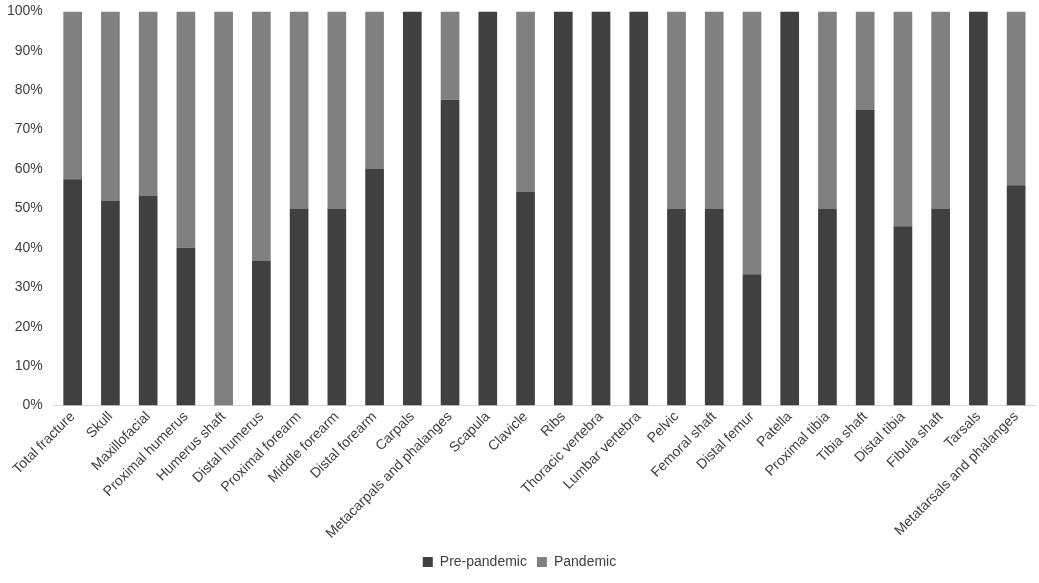 The height and width of the screenshot is (583, 1039). What do you see at coordinates (28, 286) in the screenshot?
I see `y-tick-label: 30%` at bounding box center [28, 286].